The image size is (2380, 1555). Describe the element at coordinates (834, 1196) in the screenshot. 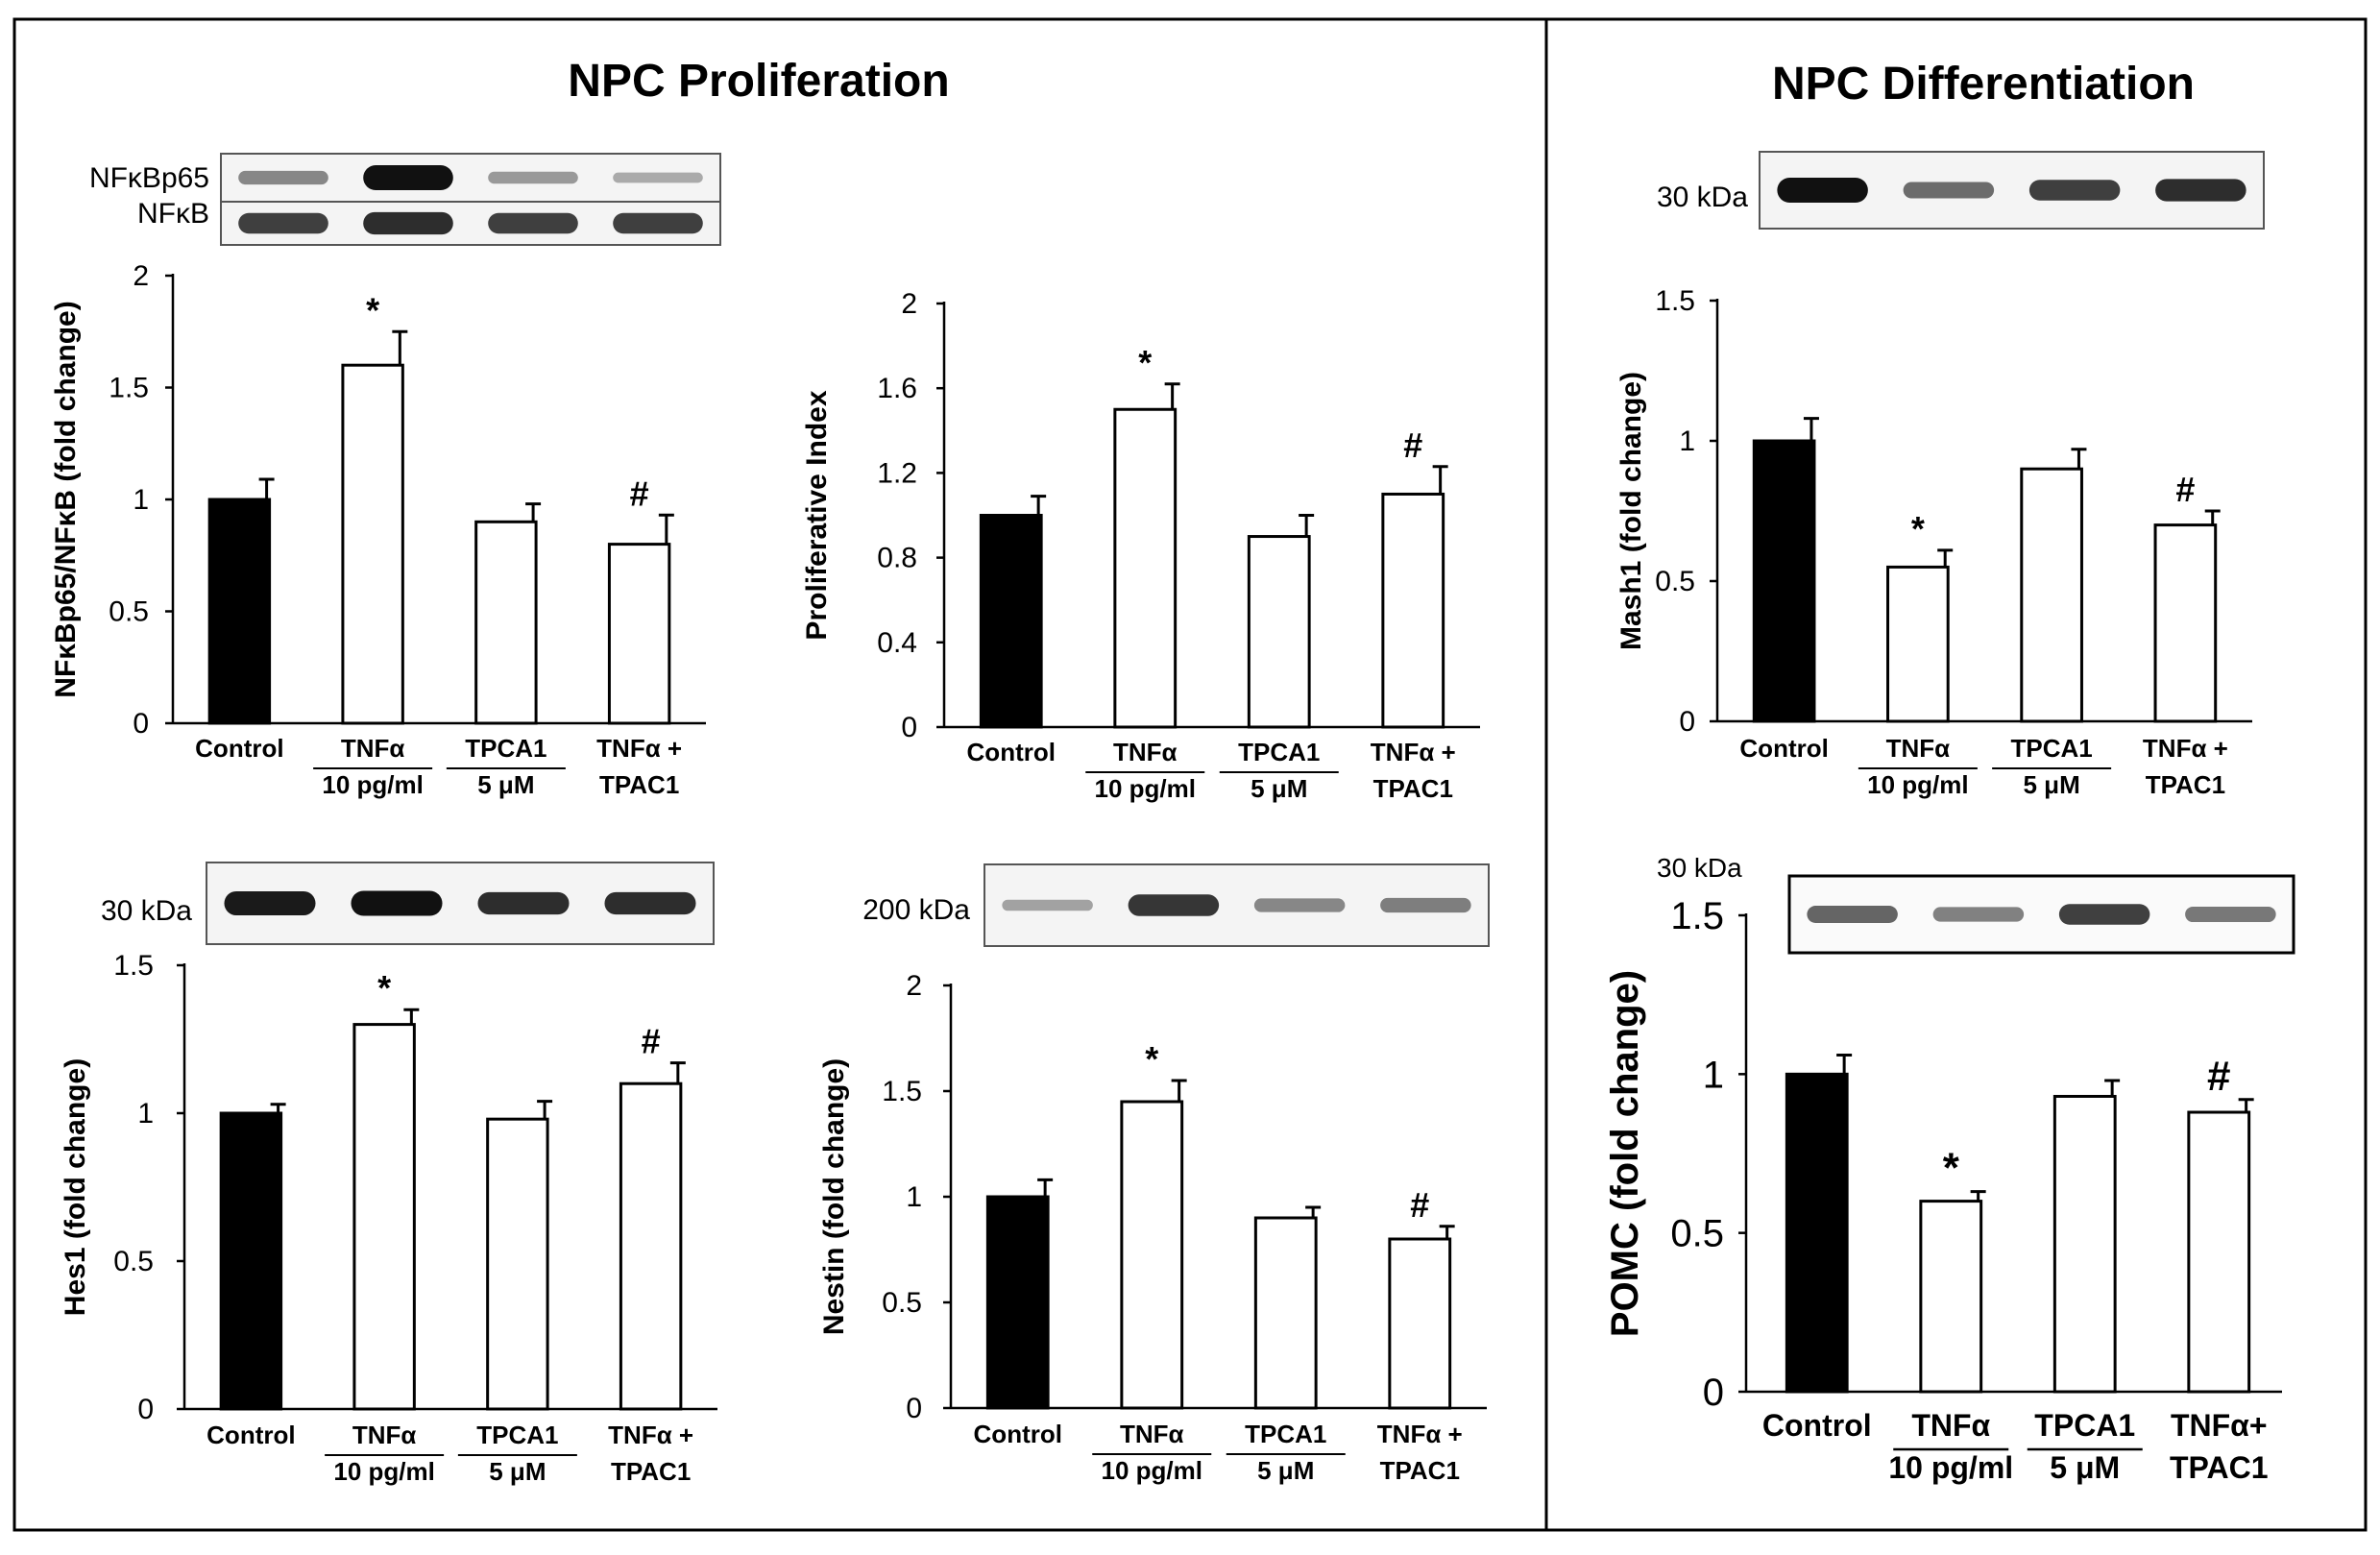

I see `y-axis-label: Nestin (fold change)` at that location.